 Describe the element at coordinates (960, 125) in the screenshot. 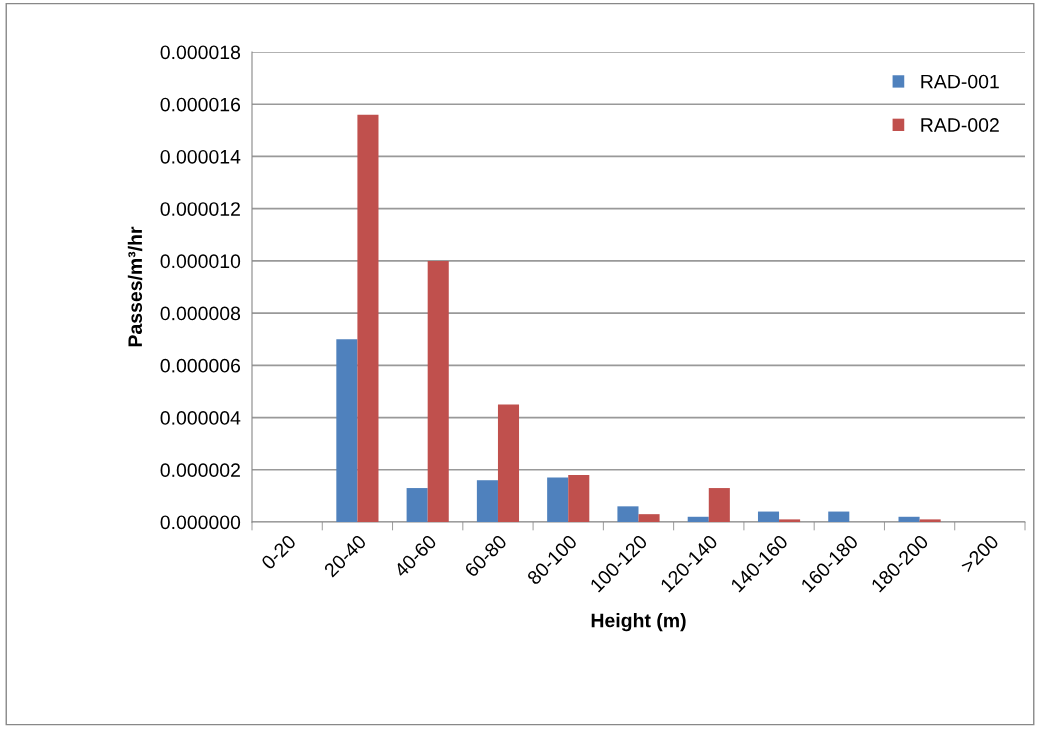

I see `legend-label: RAD-002` at that location.